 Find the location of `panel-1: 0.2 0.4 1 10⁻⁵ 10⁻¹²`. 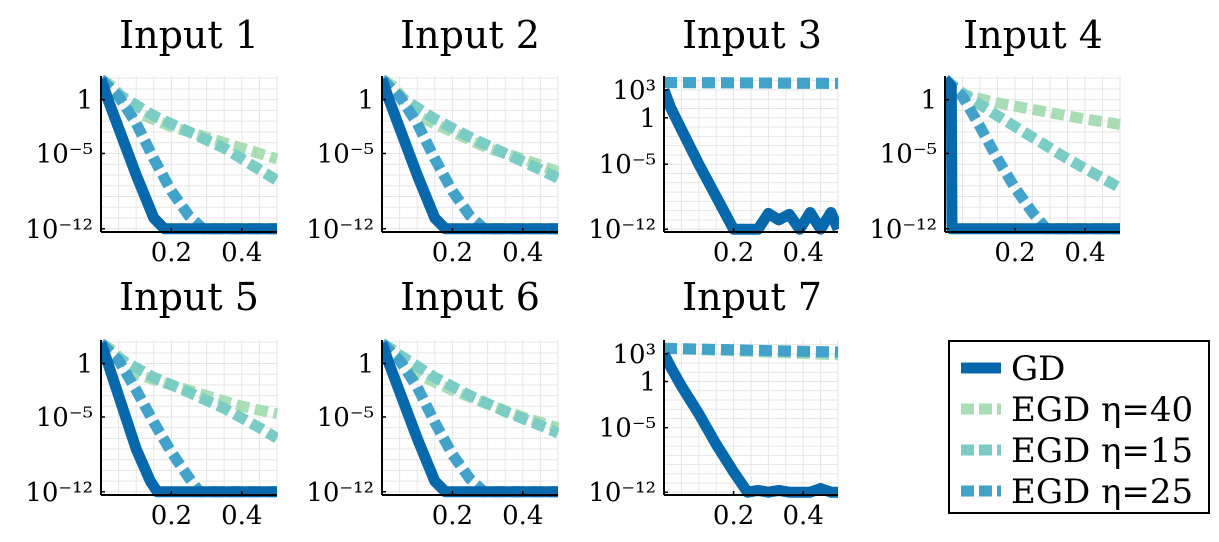

panel-1: 0.2 0.4 1 10⁻⁵ 10⁻¹² is located at coordinates (151, 171).